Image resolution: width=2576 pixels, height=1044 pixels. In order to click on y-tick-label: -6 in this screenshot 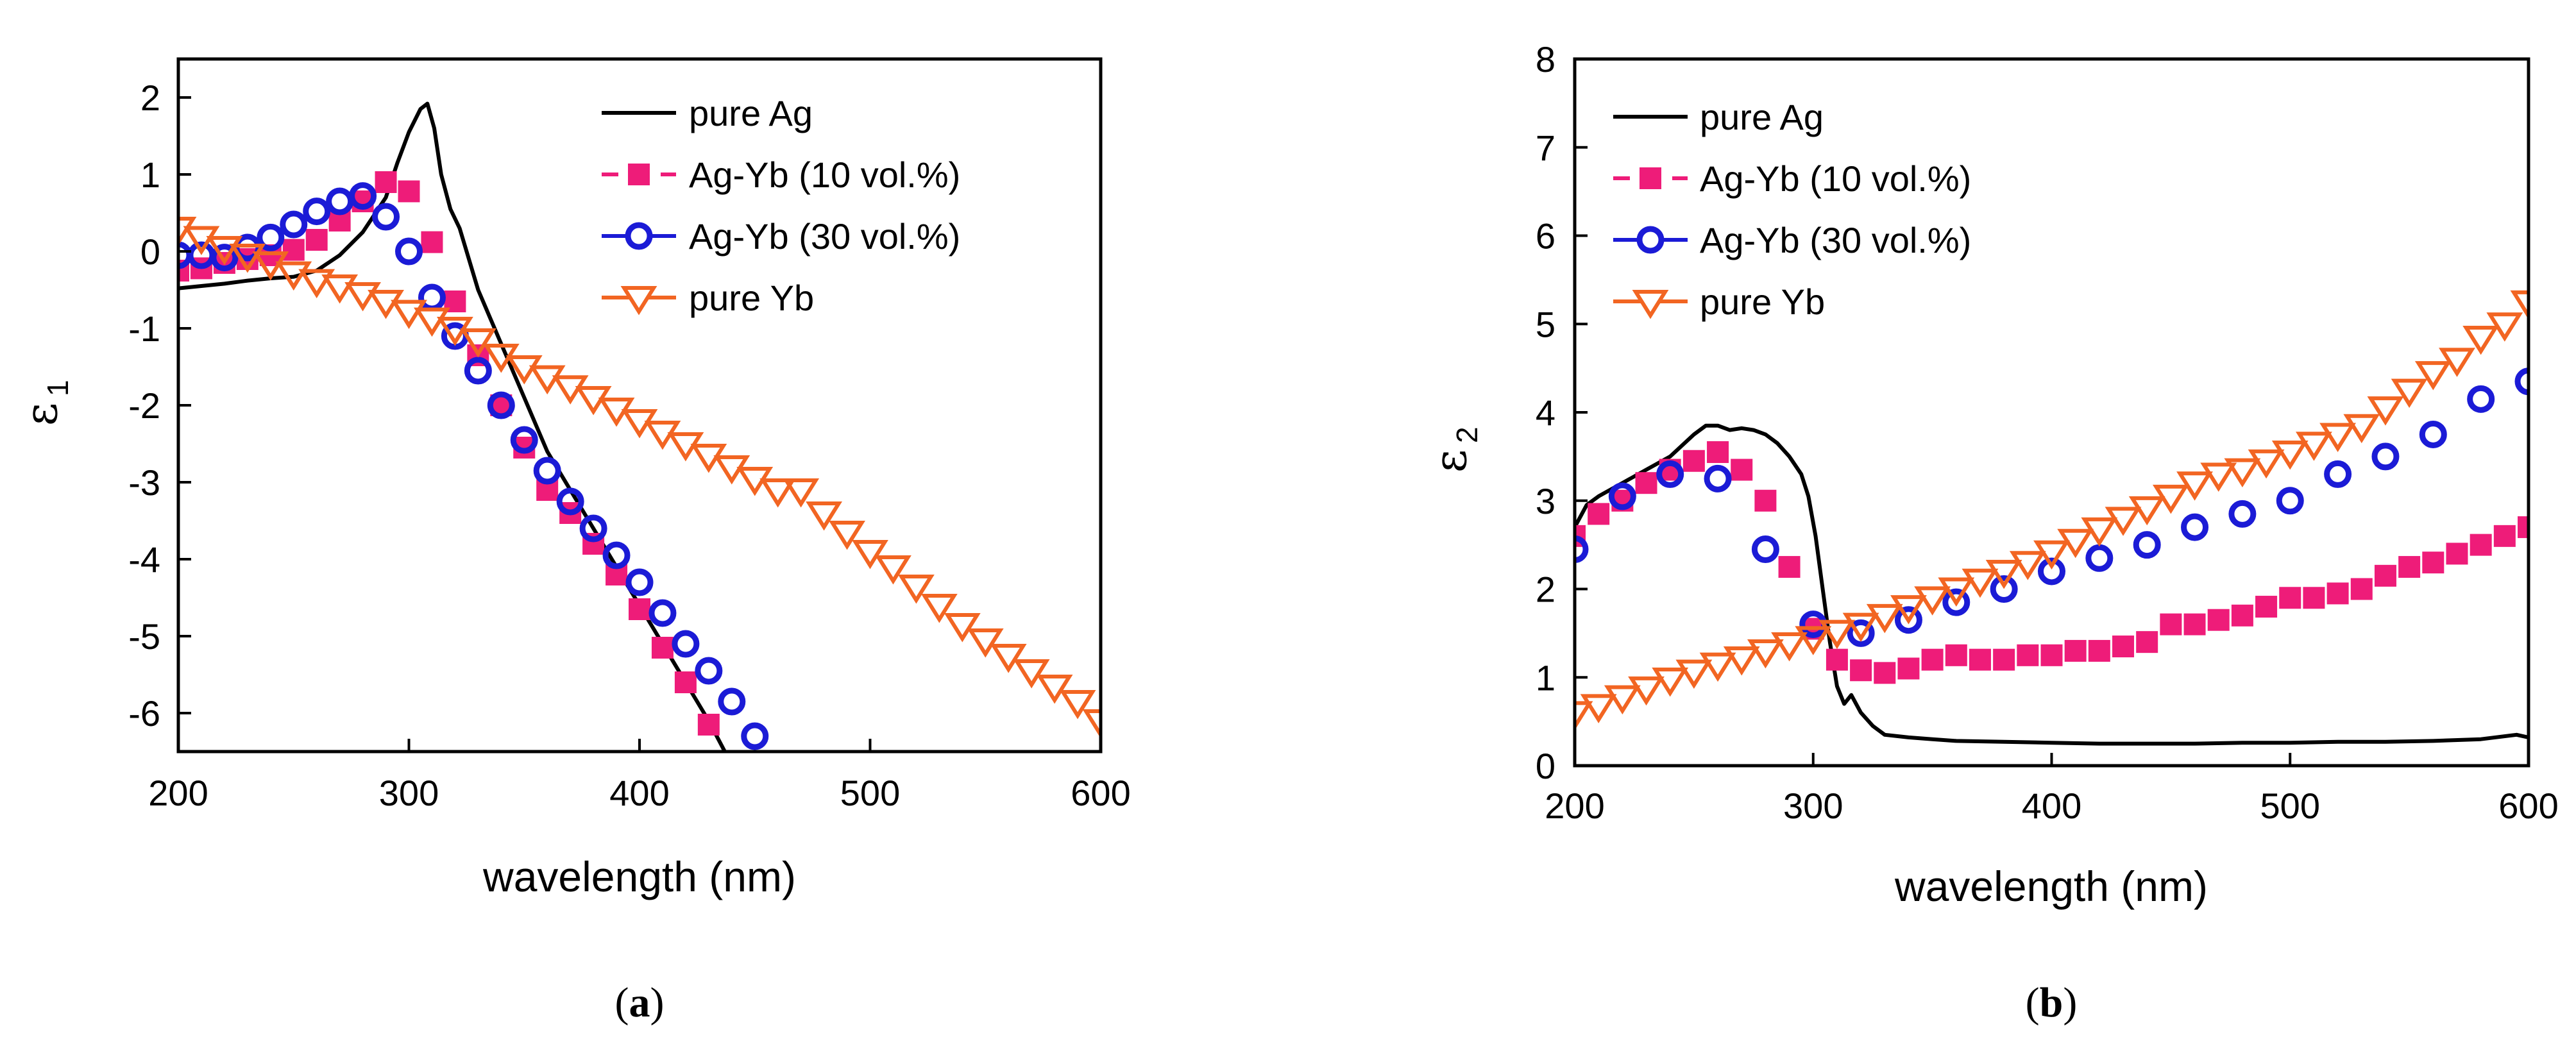, I will do `click(144, 714)`.